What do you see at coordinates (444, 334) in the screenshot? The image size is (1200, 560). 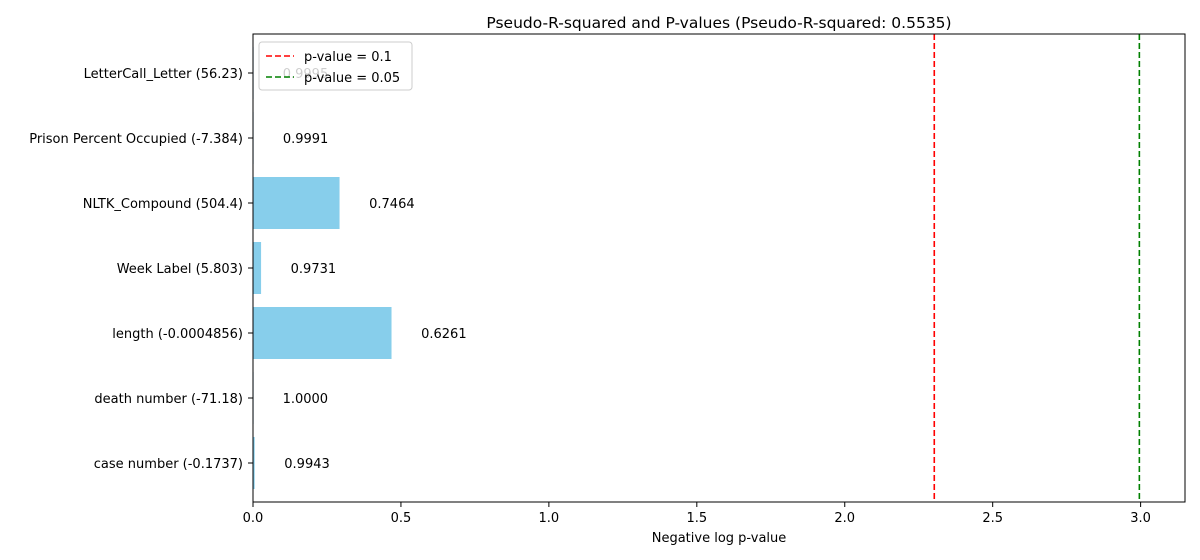 I see `bar-value-label: 0.6261` at bounding box center [444, 334].